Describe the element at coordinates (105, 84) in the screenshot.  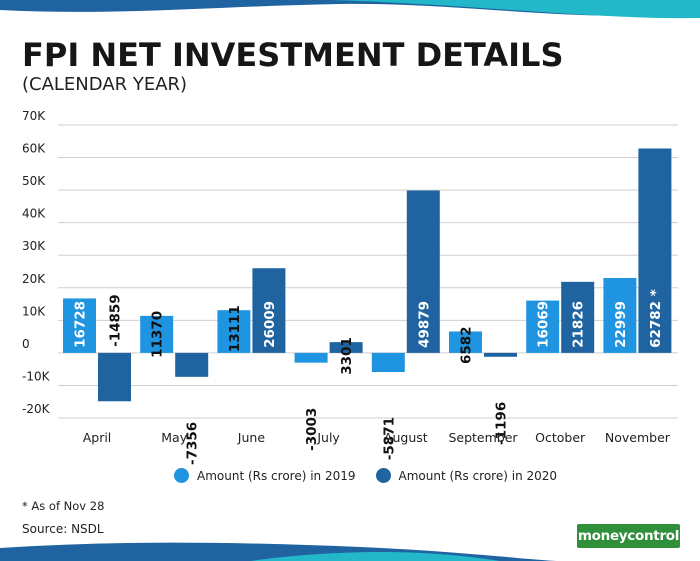
I see `chart-subtitle: (CALENDAR YEAR)` at that location.